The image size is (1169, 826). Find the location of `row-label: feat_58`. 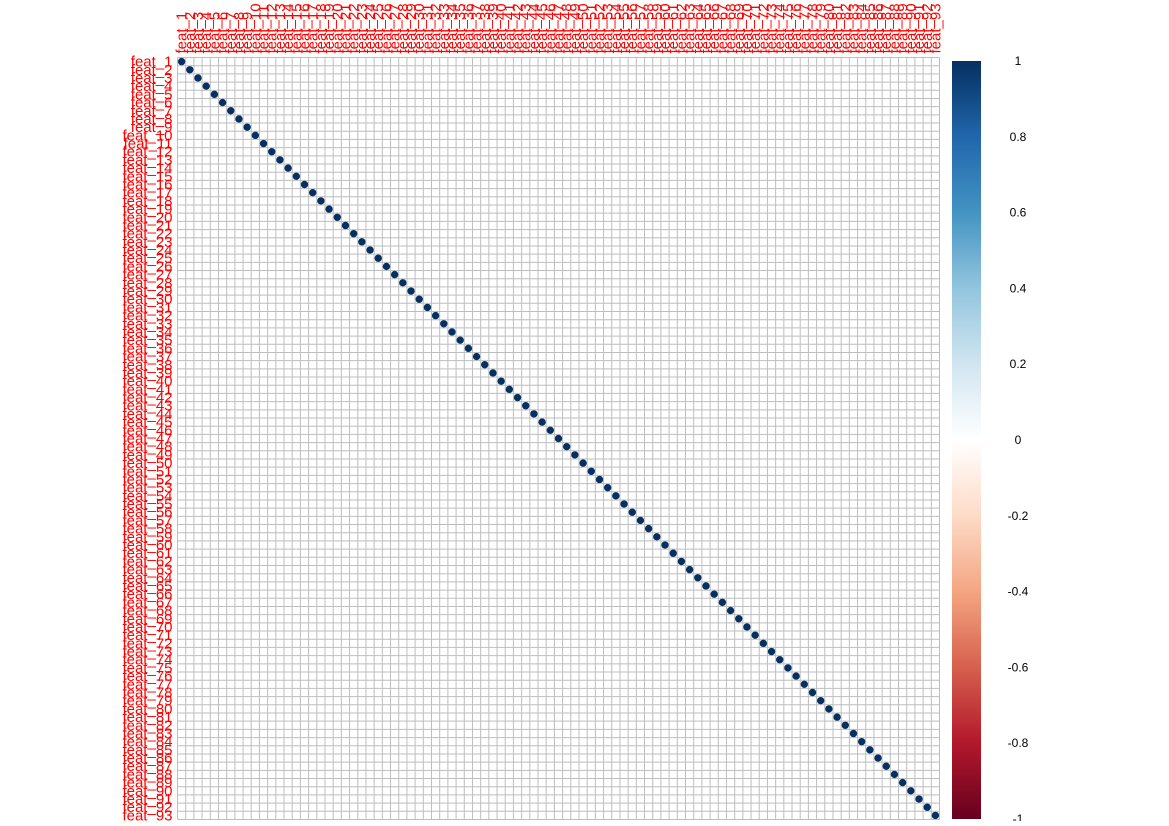

row-label: feat_58 is located at coordinates (147, 529).